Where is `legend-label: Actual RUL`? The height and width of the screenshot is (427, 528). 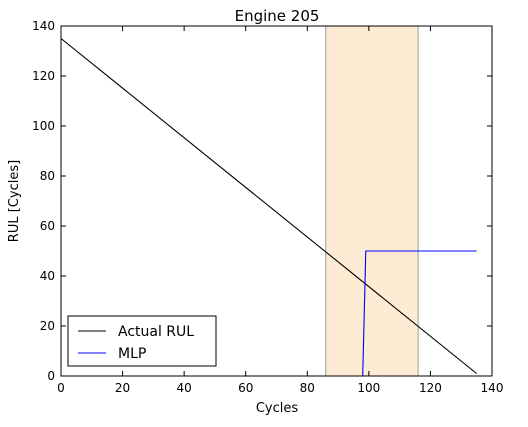 legend-label: Actual RUL is located at coordinates (156, 332).